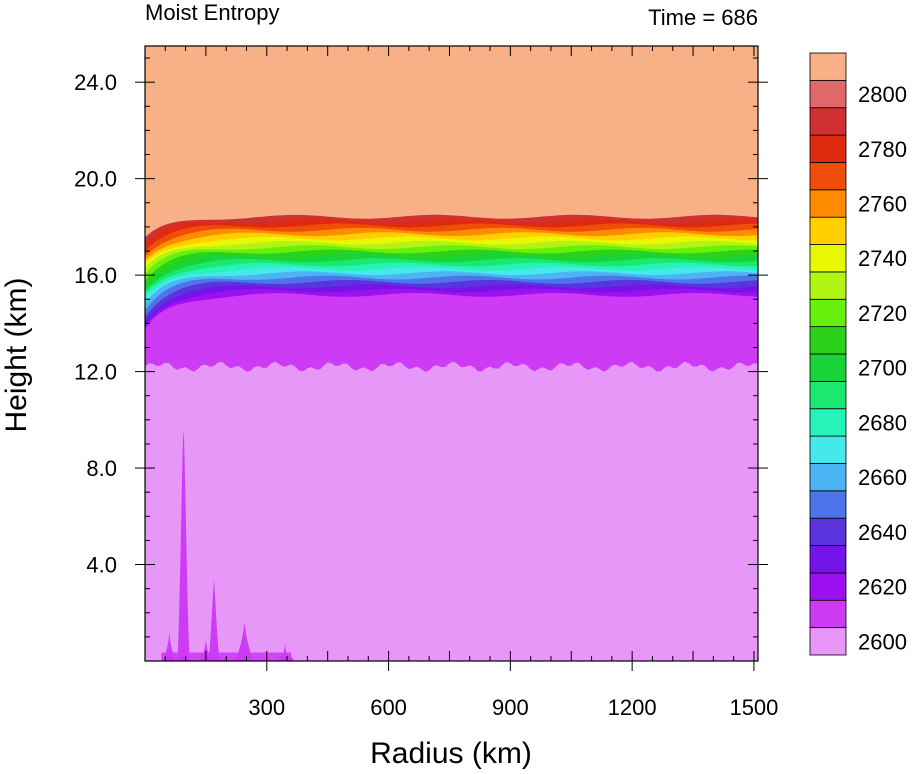 The width and height of the screenshot is (917, 774). I want to click on x-tick-label: 1500, so click(753, 707).